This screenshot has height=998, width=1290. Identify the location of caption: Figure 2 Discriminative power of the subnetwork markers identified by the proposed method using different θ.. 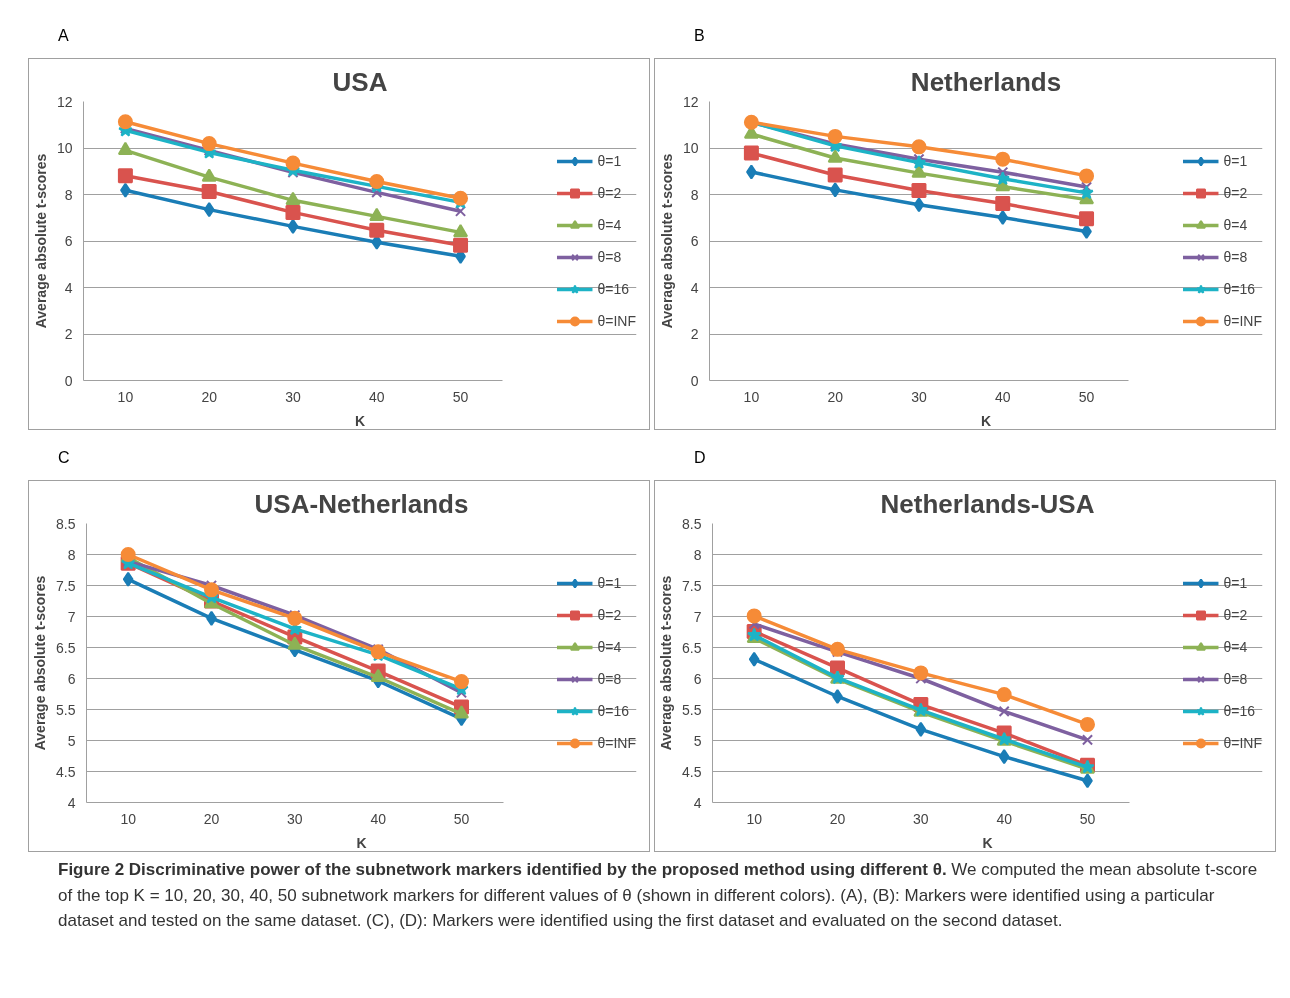
(502, 869).